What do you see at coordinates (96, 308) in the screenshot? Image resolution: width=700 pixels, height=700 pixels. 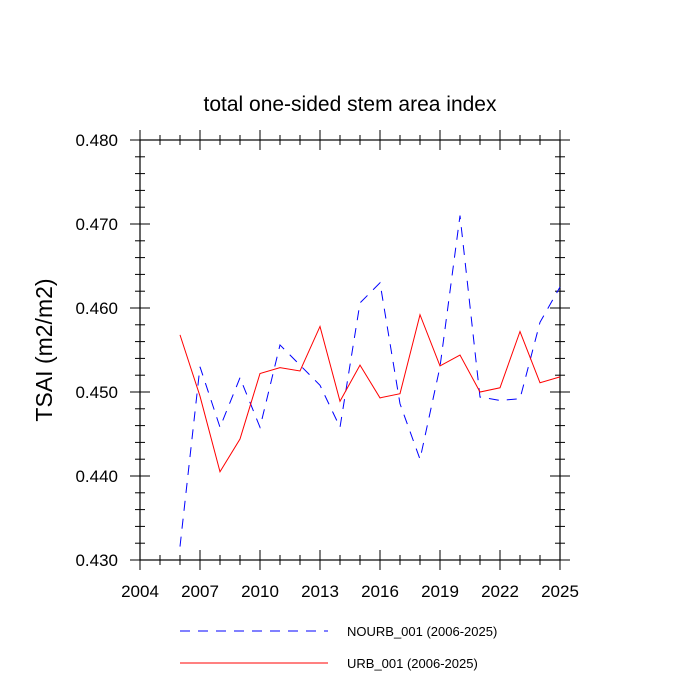 I see `y-tick-label: 0.460` at bounding box center [96, 308].